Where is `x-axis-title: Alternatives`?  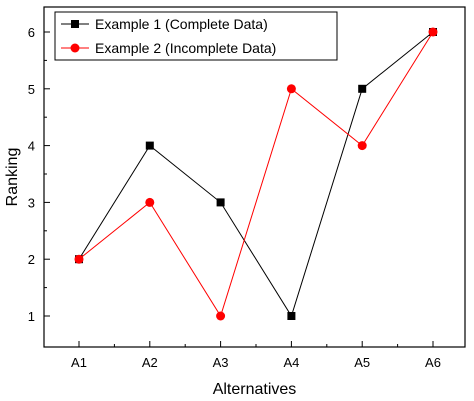
x-axis-title: Alternatives is located at coordinates (255, 389).